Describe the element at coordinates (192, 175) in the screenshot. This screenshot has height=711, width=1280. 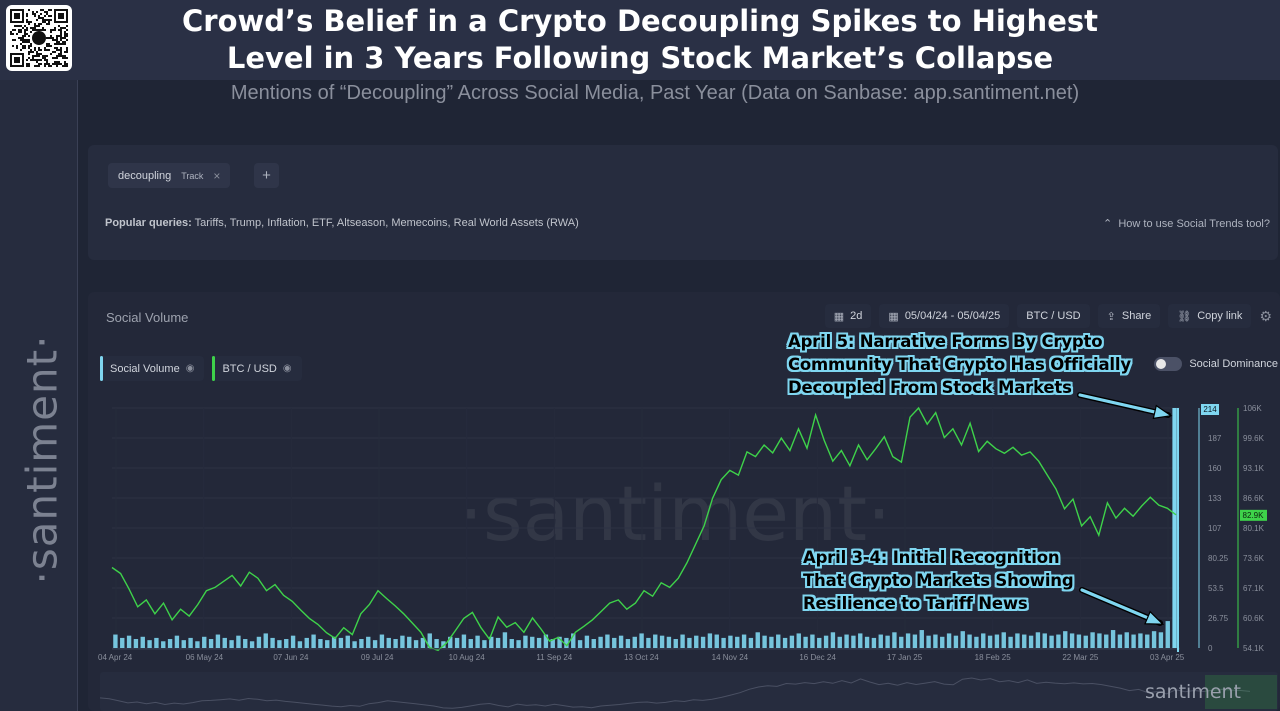
I see `track-label: Track` at that location.